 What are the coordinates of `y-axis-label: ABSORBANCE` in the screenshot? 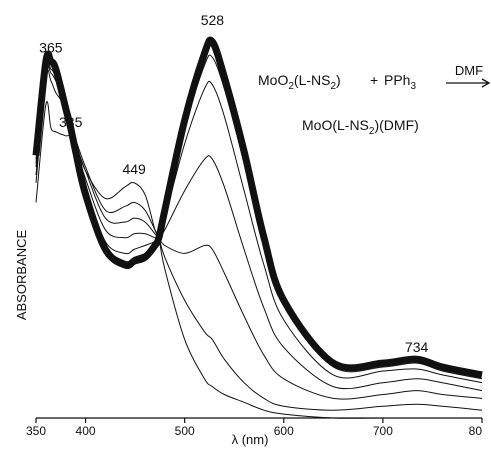 It's located at (21, 275).